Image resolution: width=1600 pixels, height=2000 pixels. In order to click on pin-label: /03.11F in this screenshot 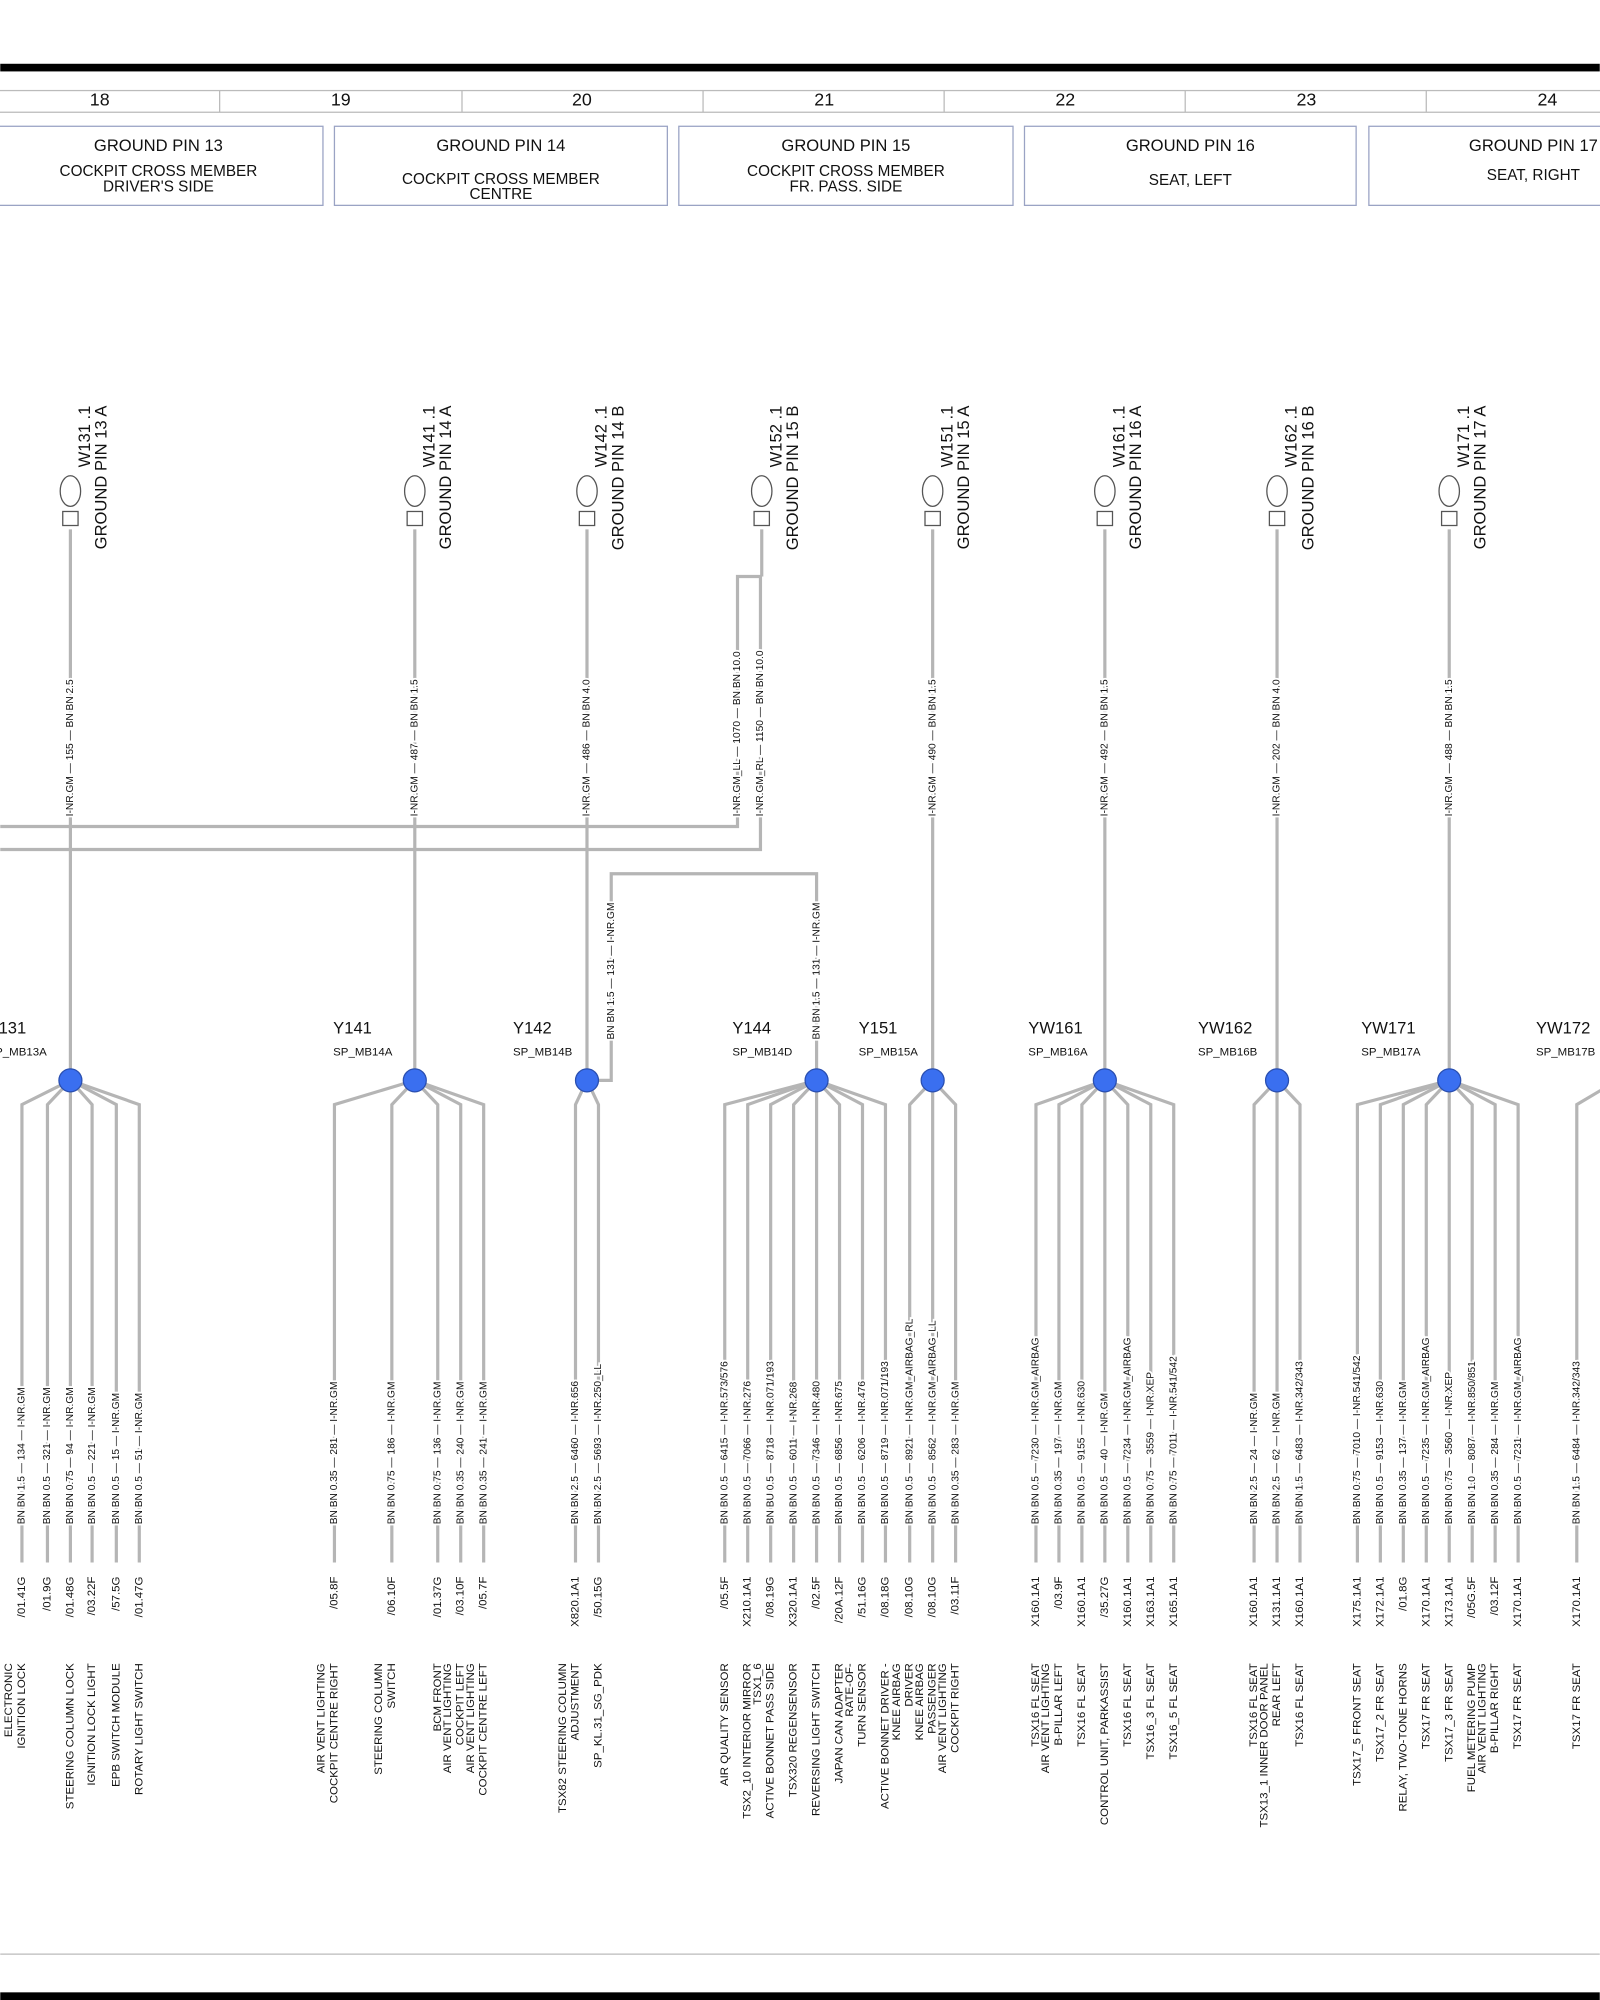, I will do `click(956, 1596)`.